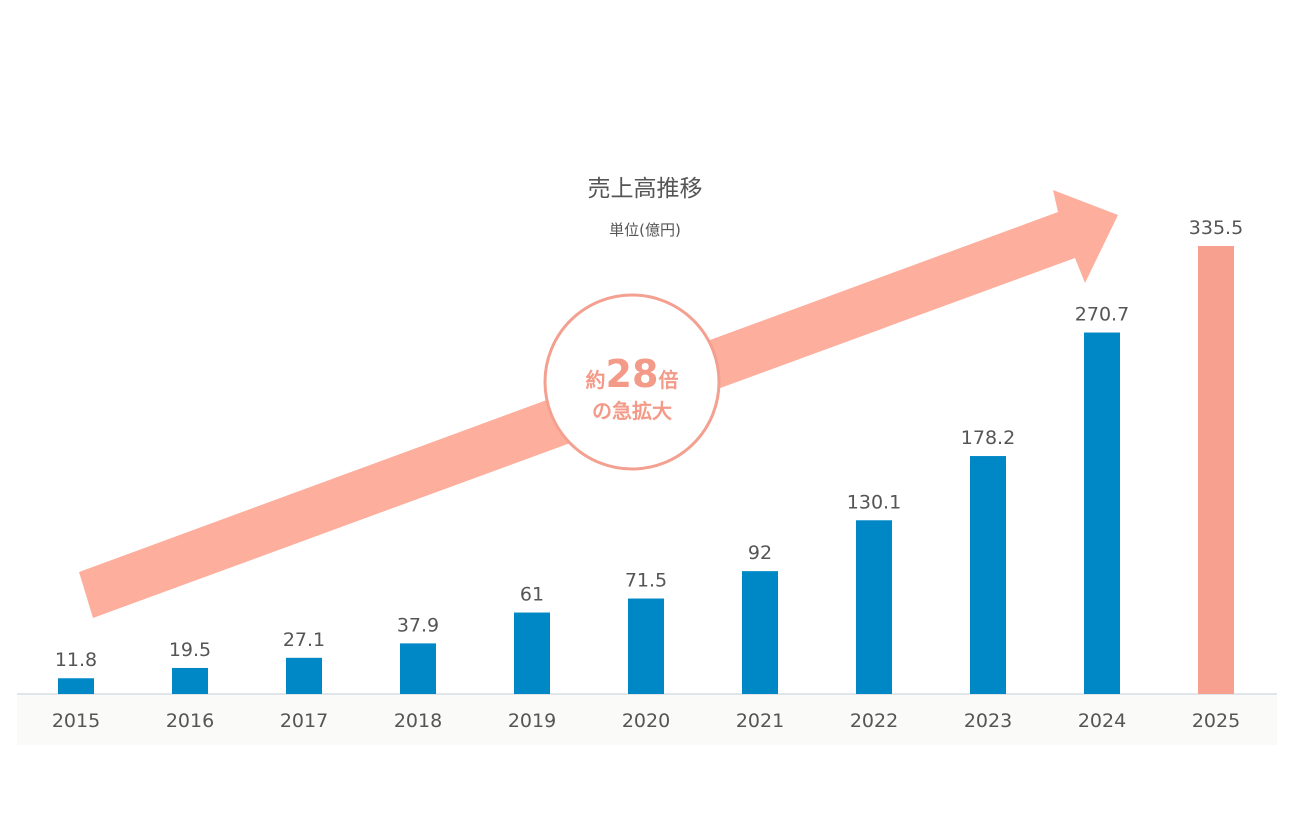  What do you see at coordinates (596, 380) in the screenshot?
I see `annotation-prefix: 約` at bounding box center [596, 380].